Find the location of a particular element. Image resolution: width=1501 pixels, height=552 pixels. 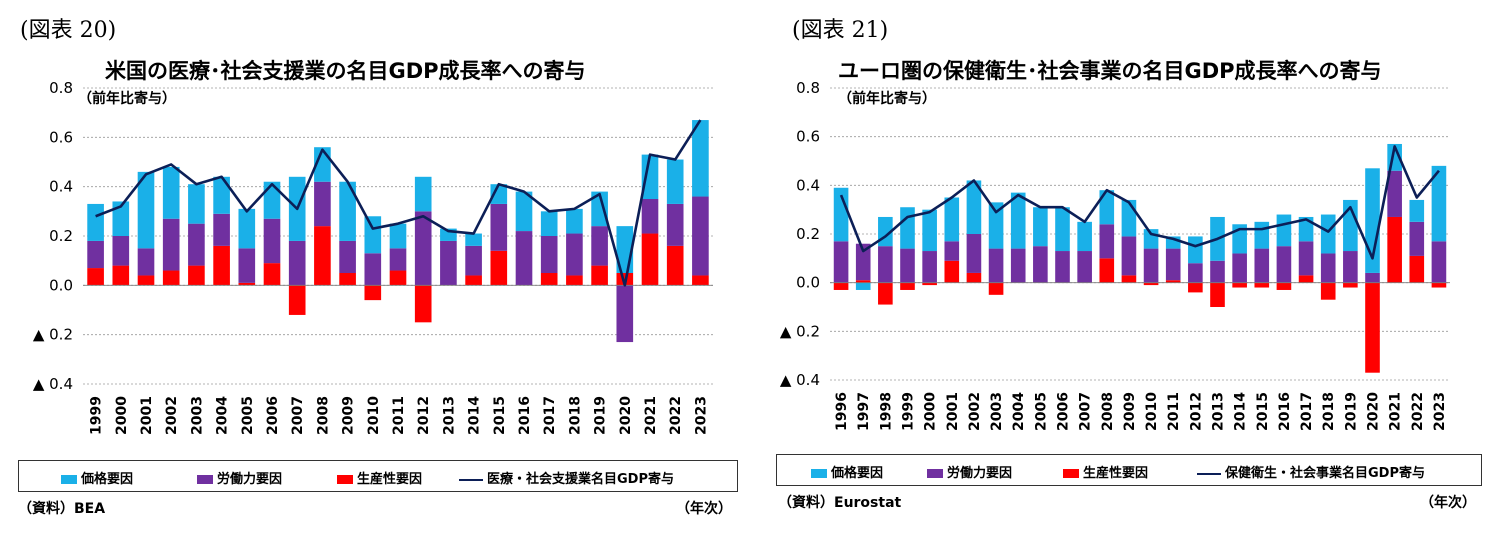

legend-label-line: 保健衛生・社会事業名目GDP寄与 is located at coordinates (1325, 473).